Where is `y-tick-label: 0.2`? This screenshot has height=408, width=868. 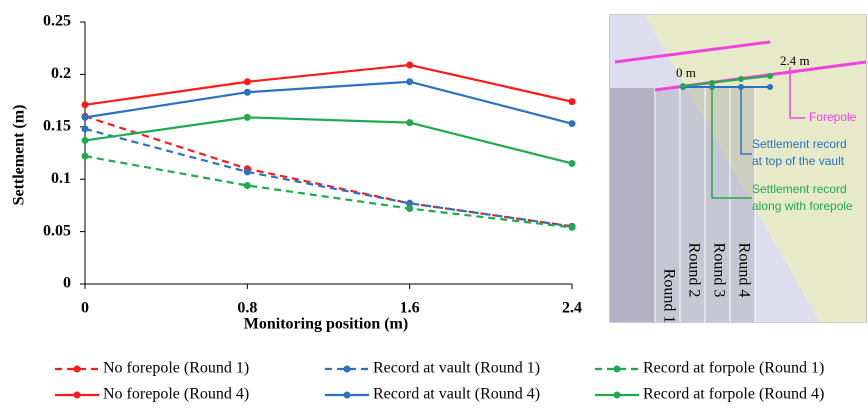 y-tick-label: 0.2 is located at coordinates (61, 73).